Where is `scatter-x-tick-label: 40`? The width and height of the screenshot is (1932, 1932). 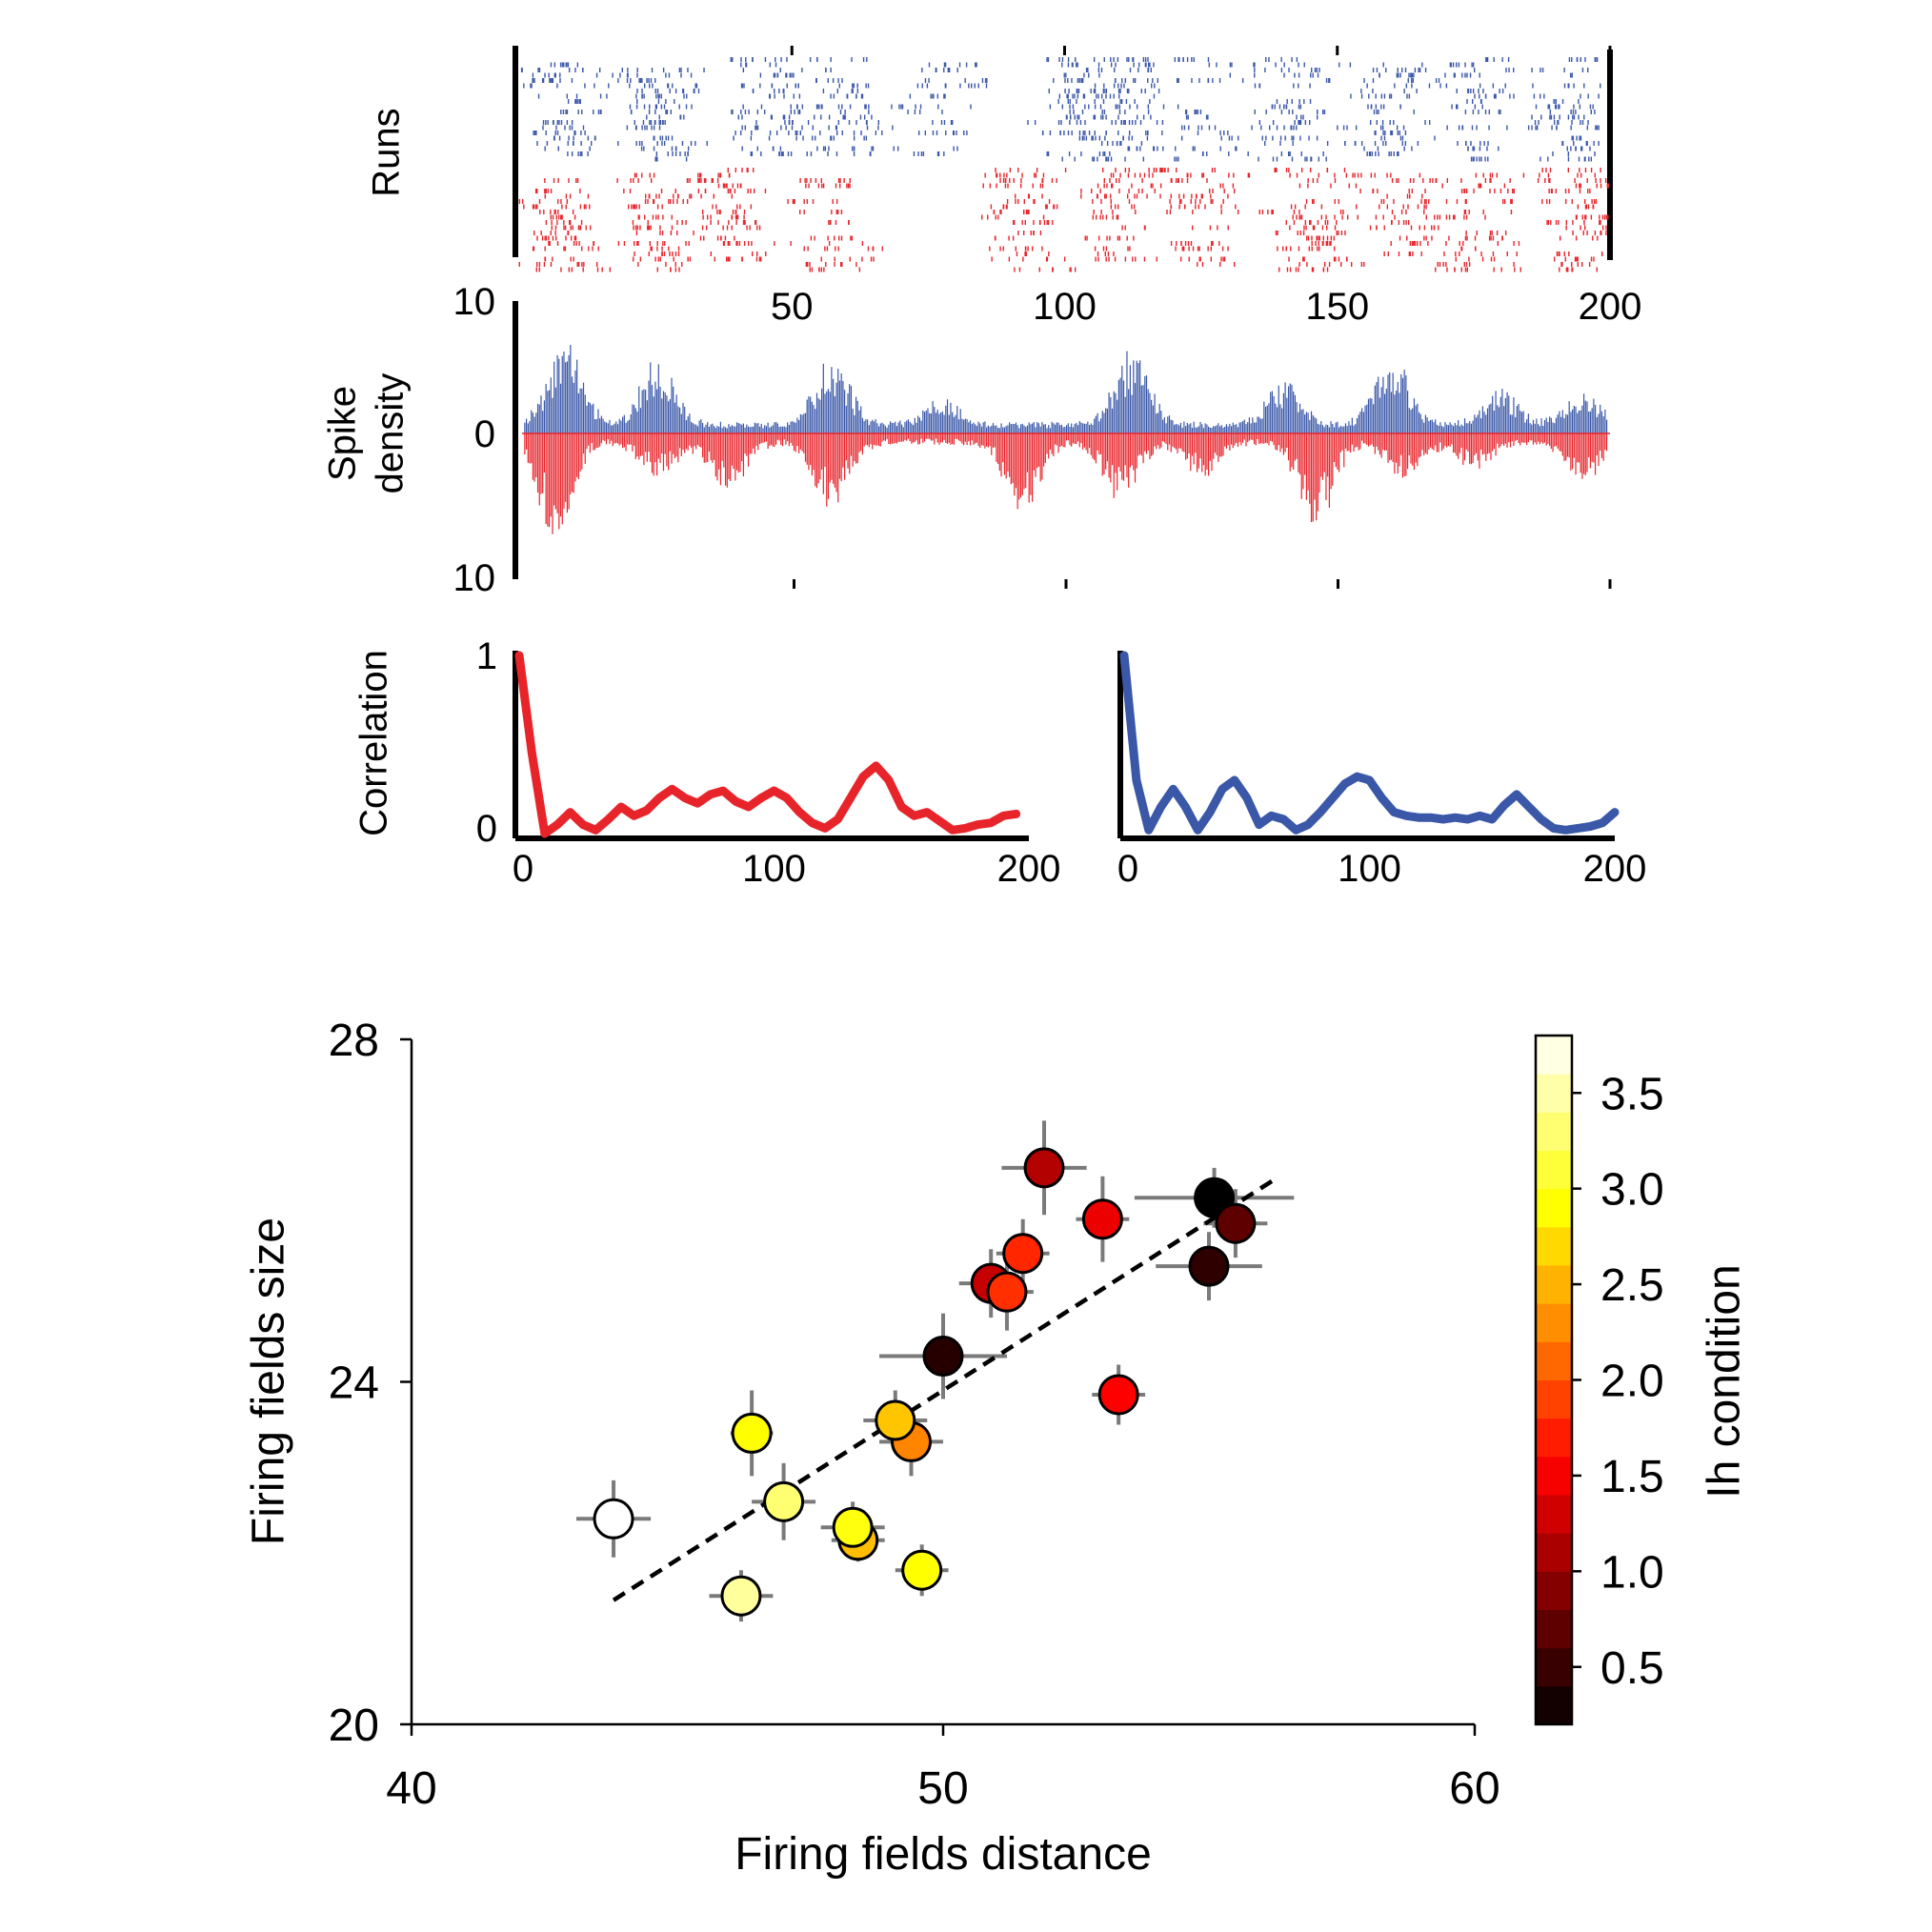 scatter-x-tick-label: 40 is located at coordinates (411, 1789).